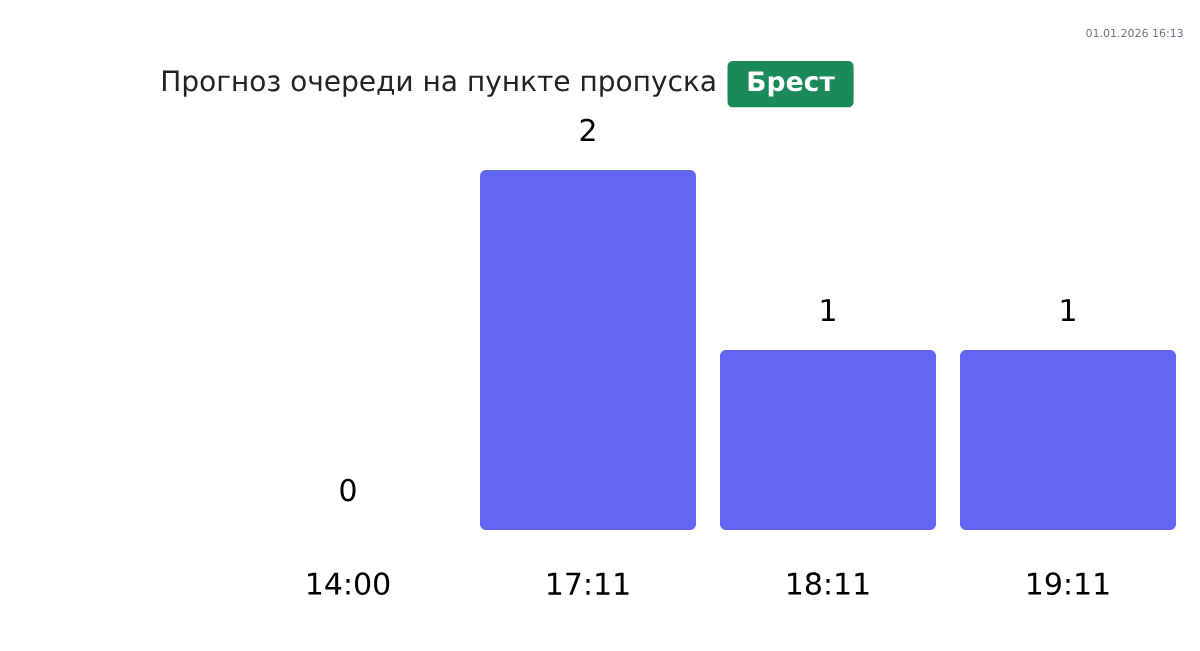 This screenshot has height=651, width=1200. What do you see at coordinates (349, 584) in the screenshot?
I see `x-tick-label: 14:00` at bounding box center [349, 584].